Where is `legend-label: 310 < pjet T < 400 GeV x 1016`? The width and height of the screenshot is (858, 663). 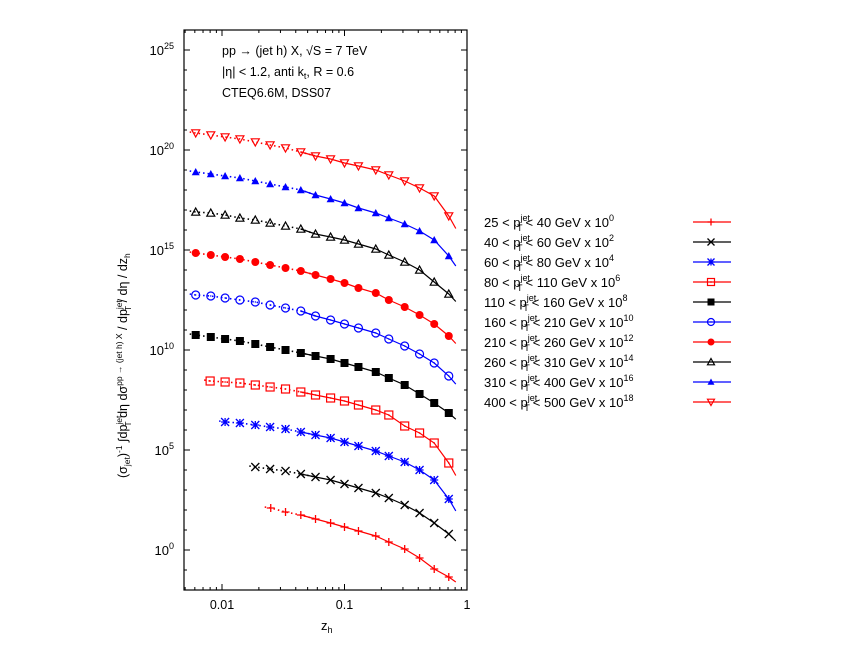
legend-label: 310 < pjet T < 400 GeV x 1016 is located at coordinates (558, 383).